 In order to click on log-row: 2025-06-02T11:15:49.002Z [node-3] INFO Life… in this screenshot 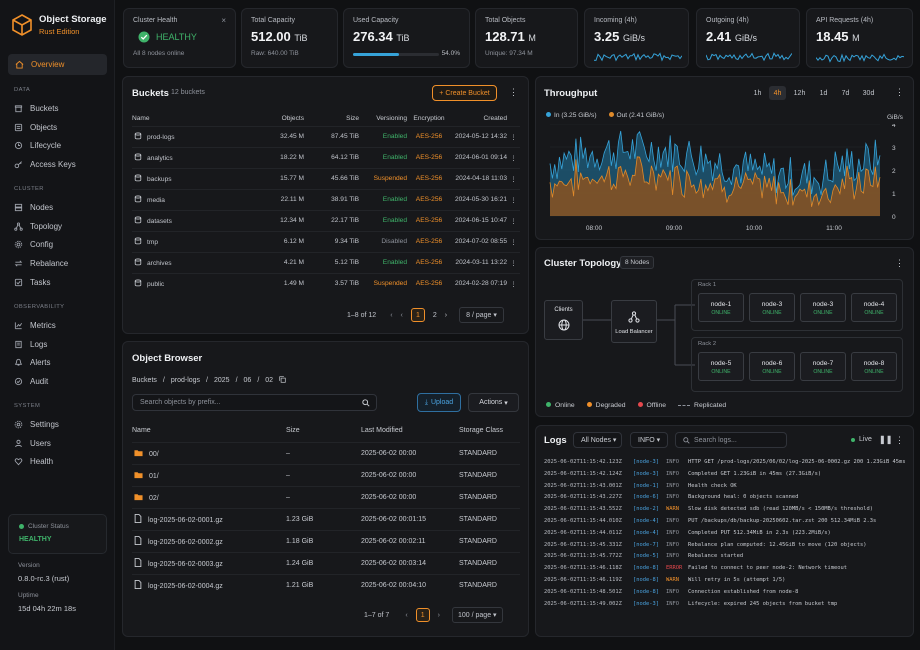, I will do `click(729, 607)`.